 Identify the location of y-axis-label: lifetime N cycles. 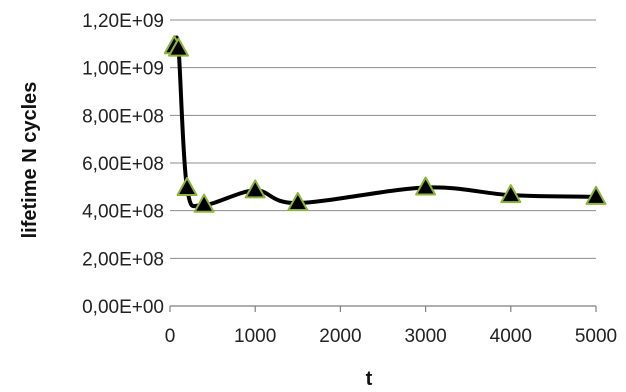
(30, 160).